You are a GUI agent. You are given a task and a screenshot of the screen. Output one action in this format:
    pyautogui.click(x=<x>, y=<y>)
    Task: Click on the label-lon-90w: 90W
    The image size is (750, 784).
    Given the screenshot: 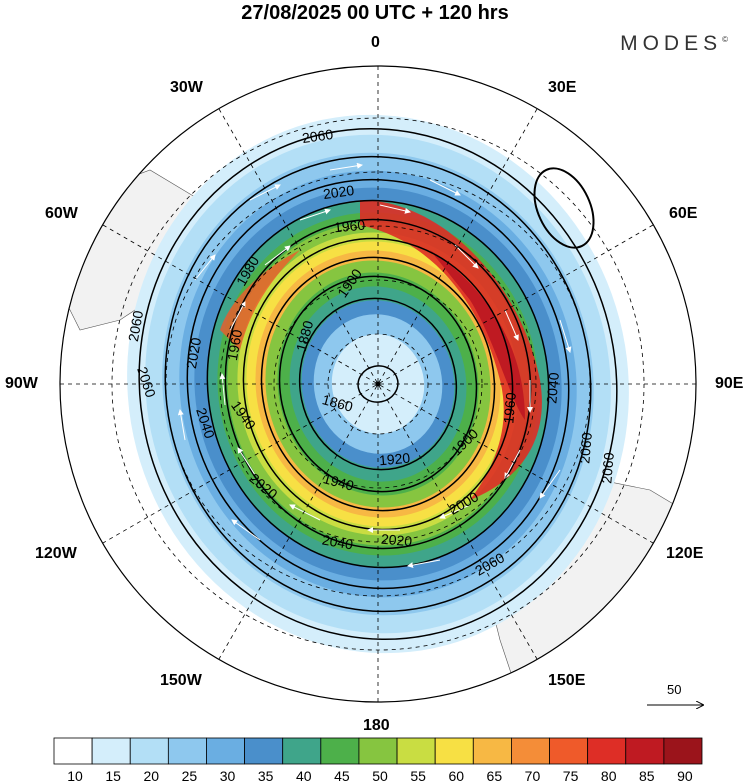 What is the action you would take?
    pyautogui.click(x=21, y=383)
    